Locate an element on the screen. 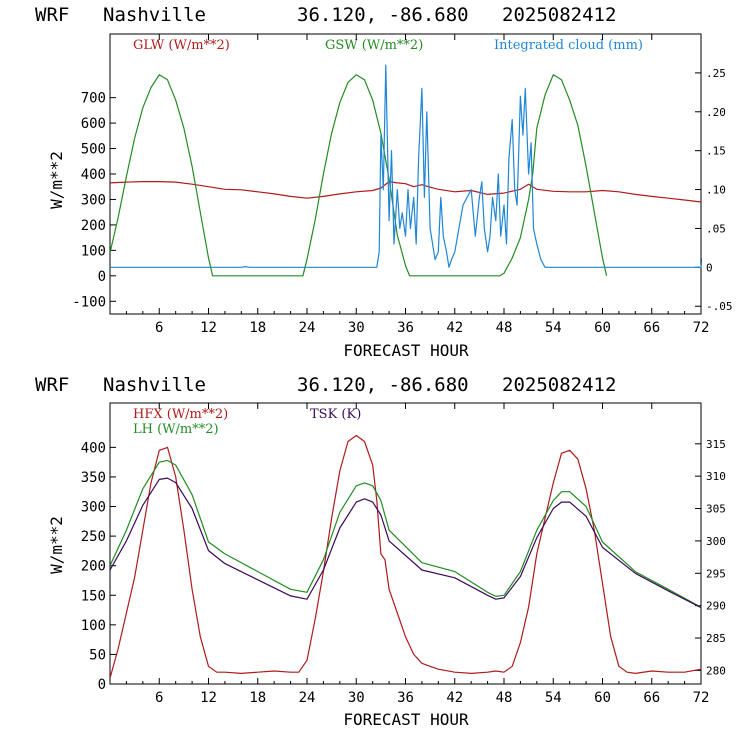 The image size is (740, 740). chart1-x-tick-label: 24 is located at coordinates (307, 328).